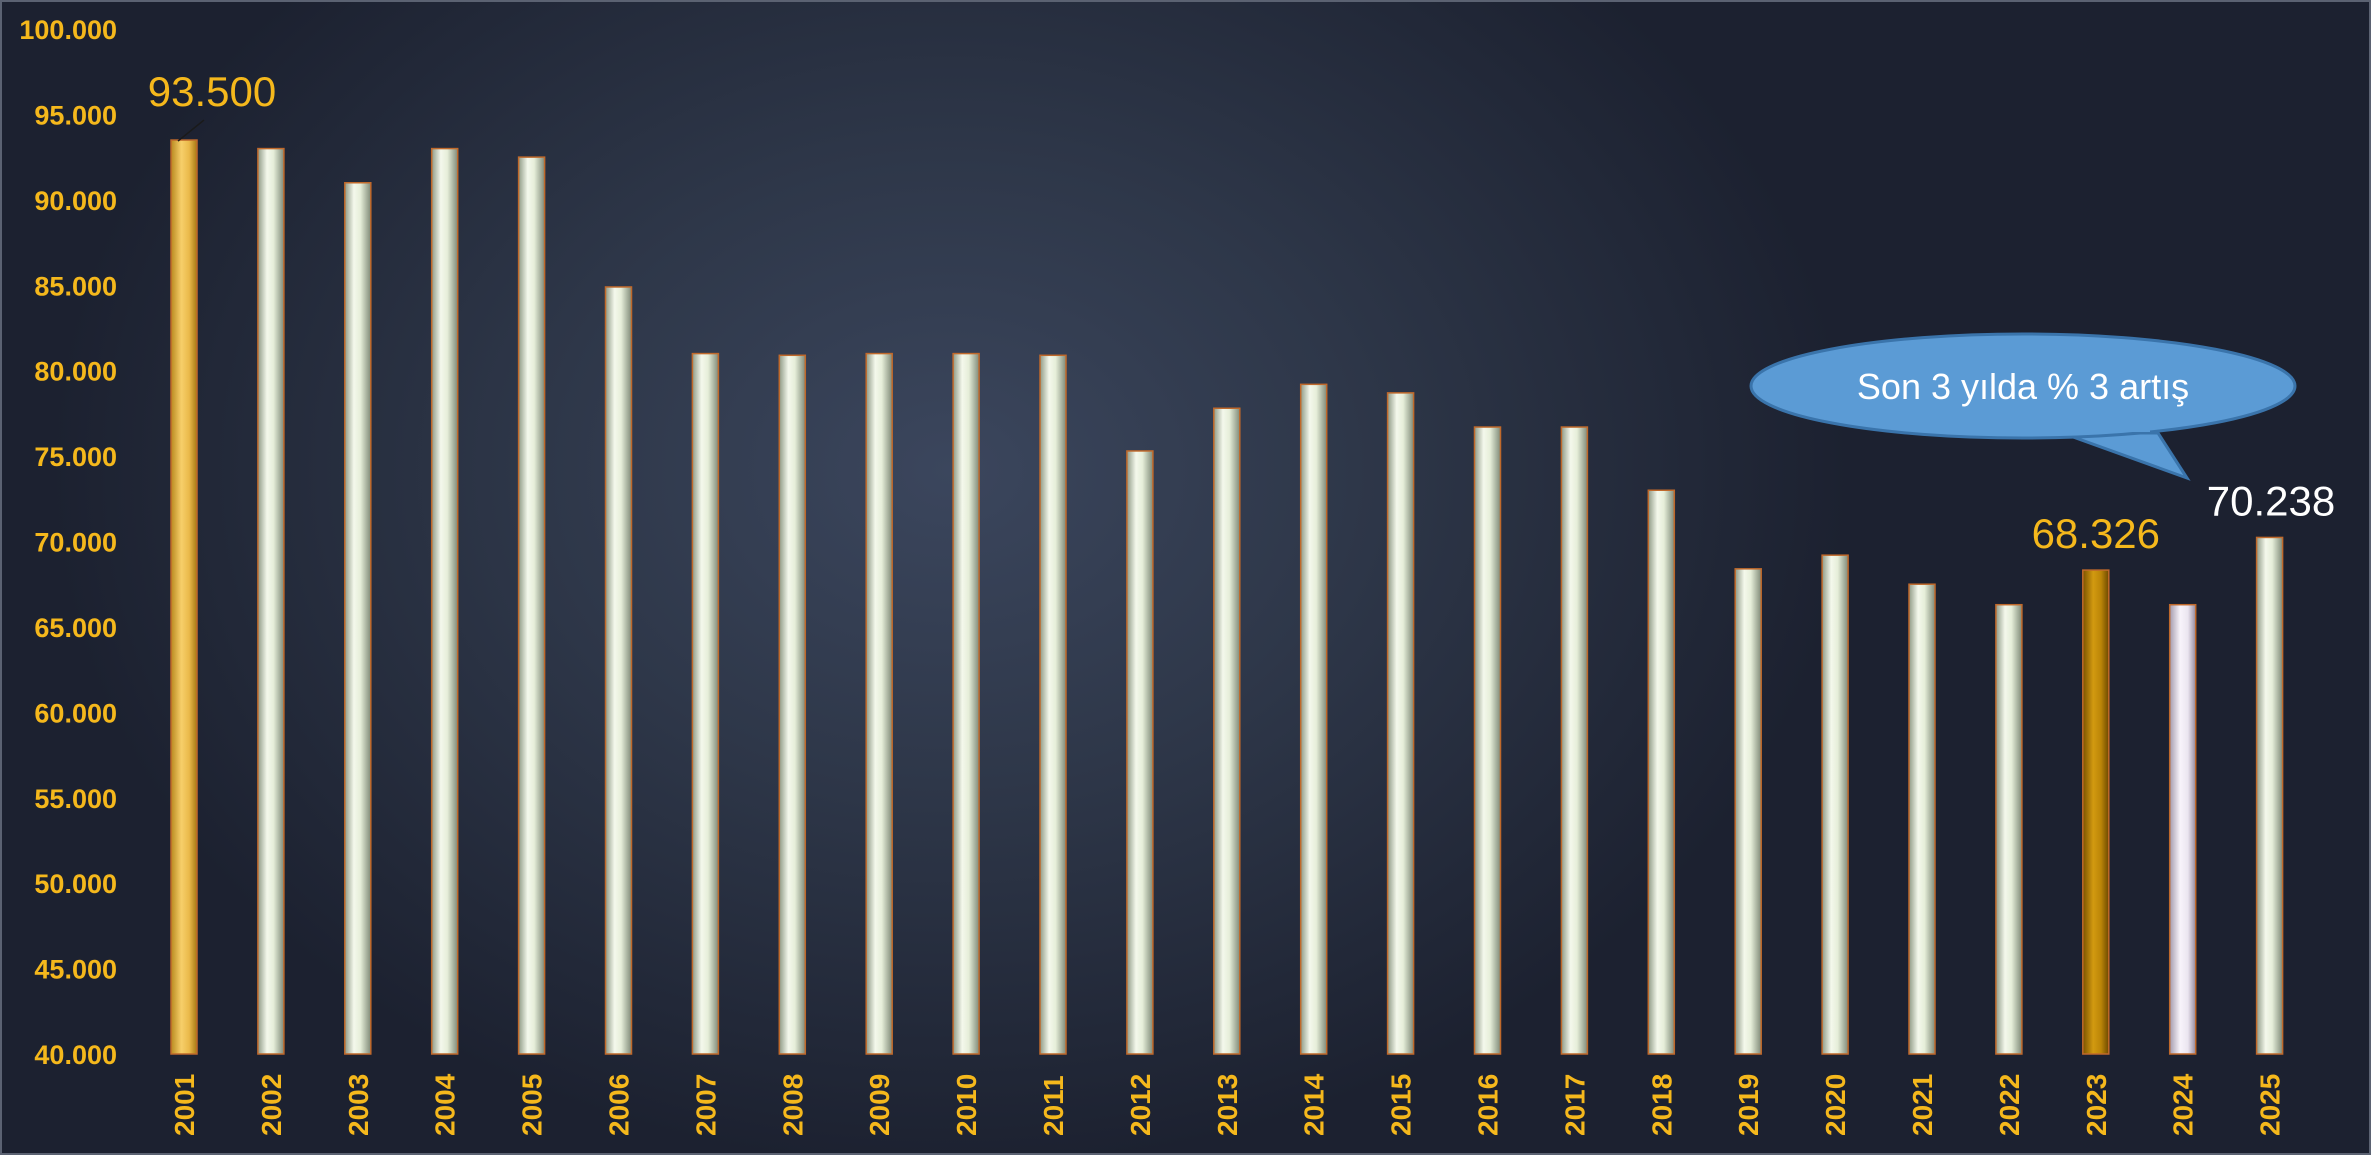  What do you see at coordinates (1314, 1104) in the screenshot?
I see `x-tick-label: 2014` at bounding box center [1314, 1104].